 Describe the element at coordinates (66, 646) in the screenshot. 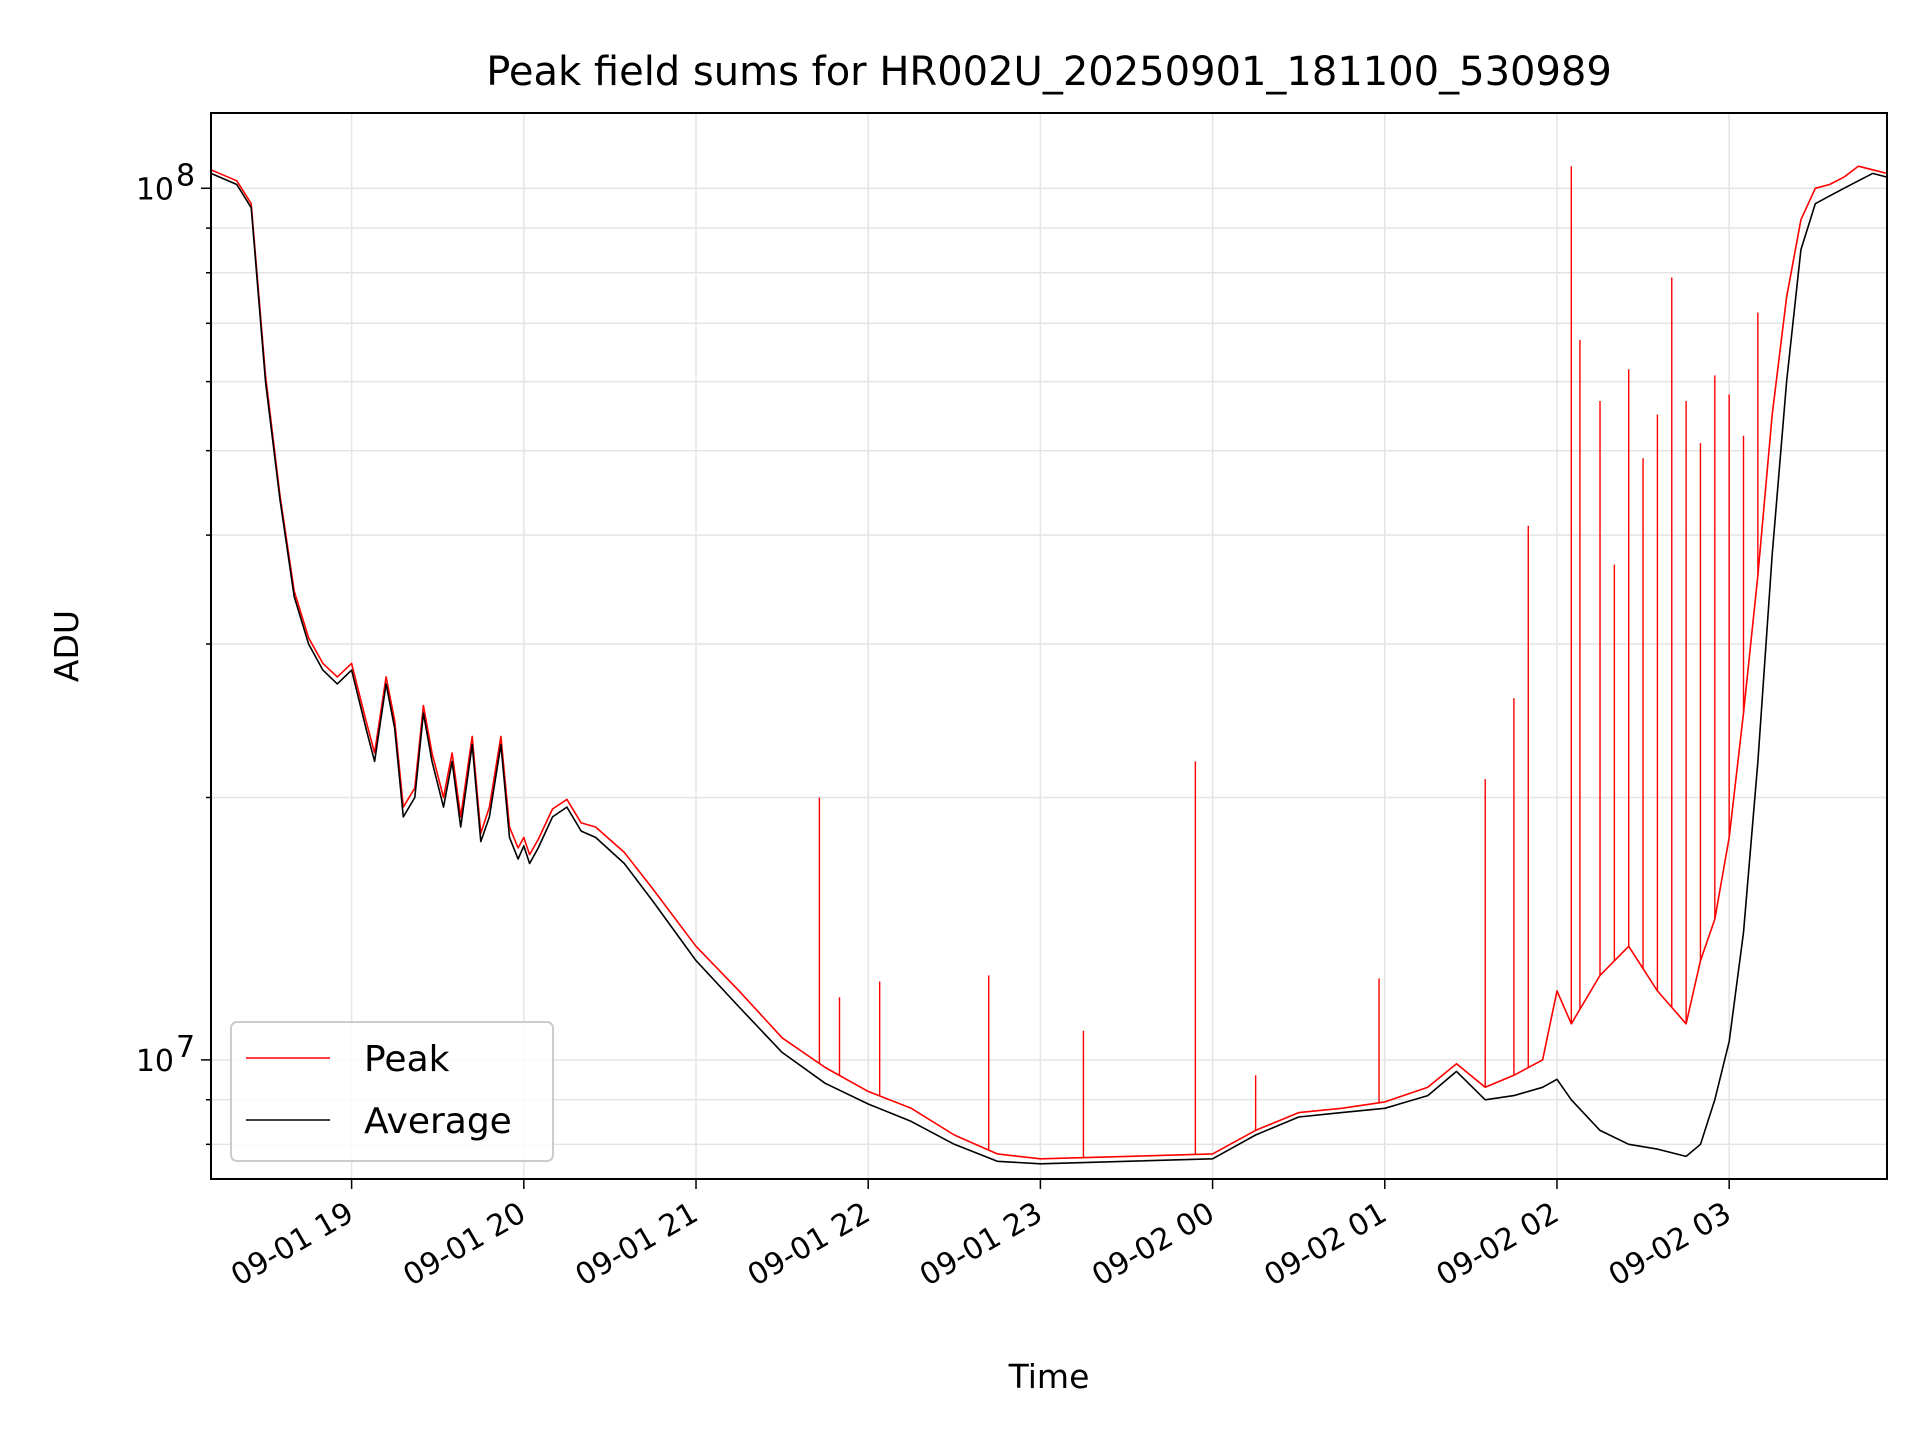

I see `y-axis-label: ADU` at that location.